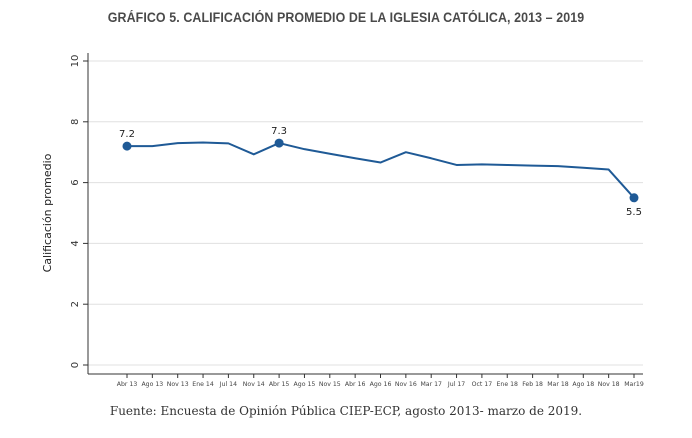 The width and height of the screenshot is (692, 438). Describe the element at coordinates (75, 122) in the screenshot. I see `y-tick-label: 8` at that location.